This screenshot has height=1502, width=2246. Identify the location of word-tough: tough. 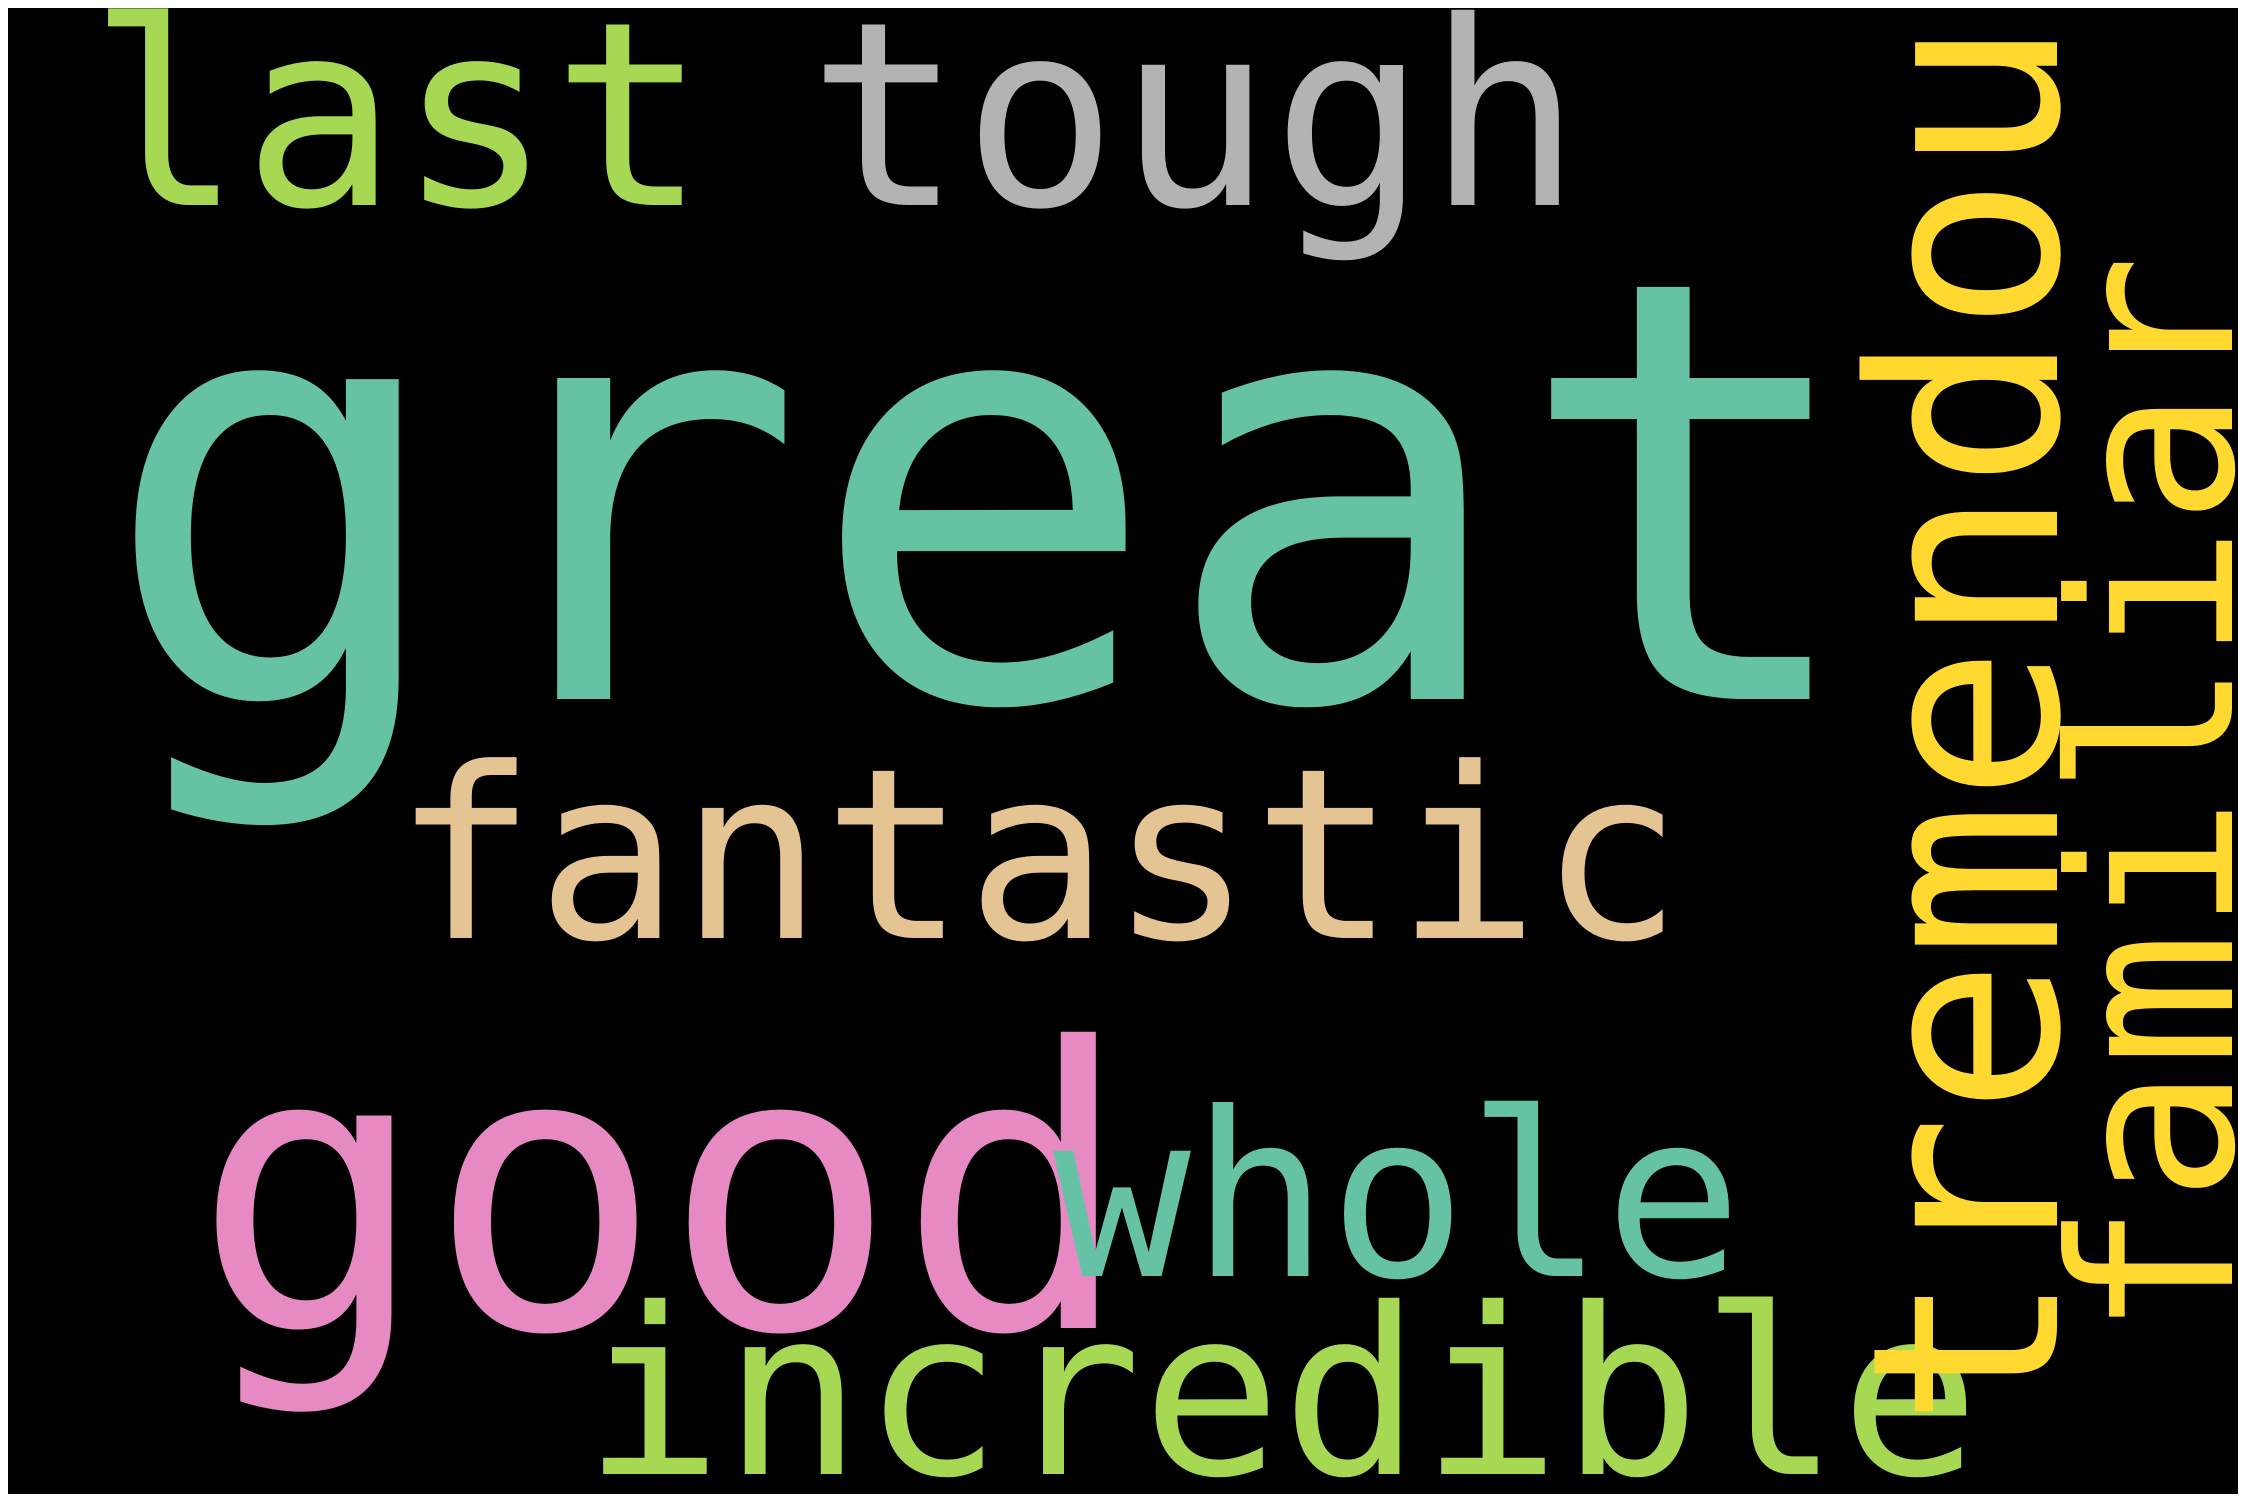
(1195, 137).